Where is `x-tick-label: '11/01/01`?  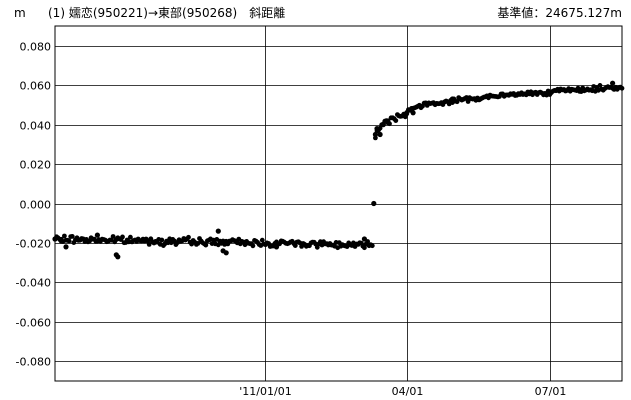 x-tick-label: '11/01/01 is located at coordinates (265, 391).